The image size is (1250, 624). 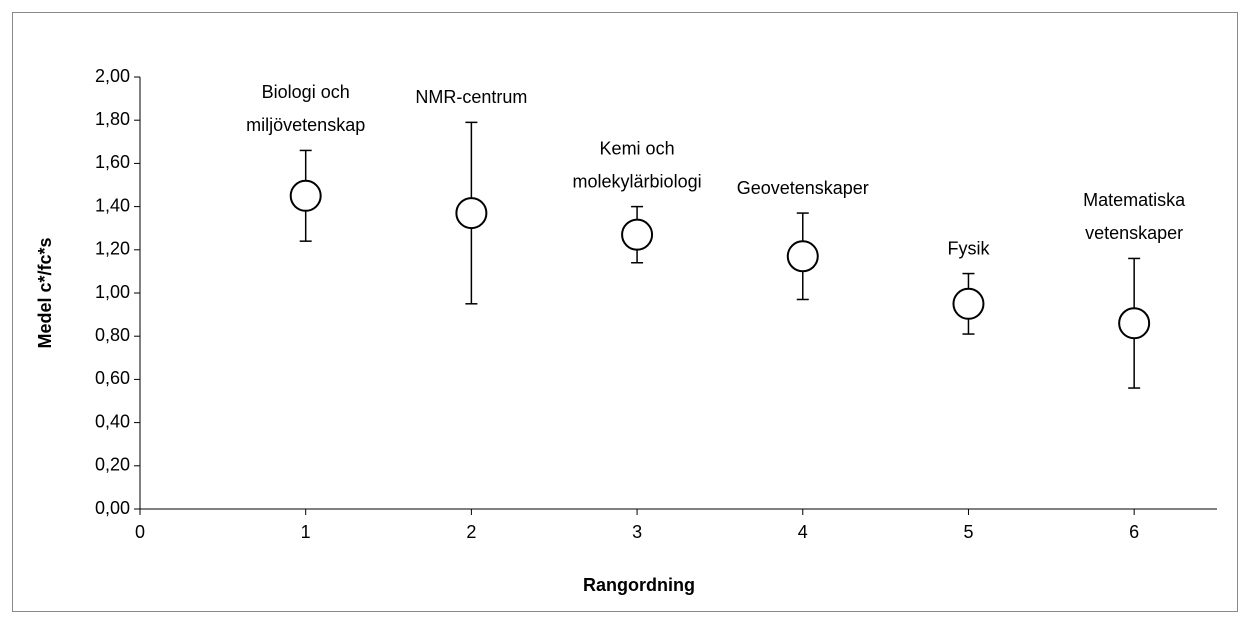 What do you see at coordinates (1134, 532) in the screenshot?
I see `x-tick-label: 6` at bounding box center [1134, 532].